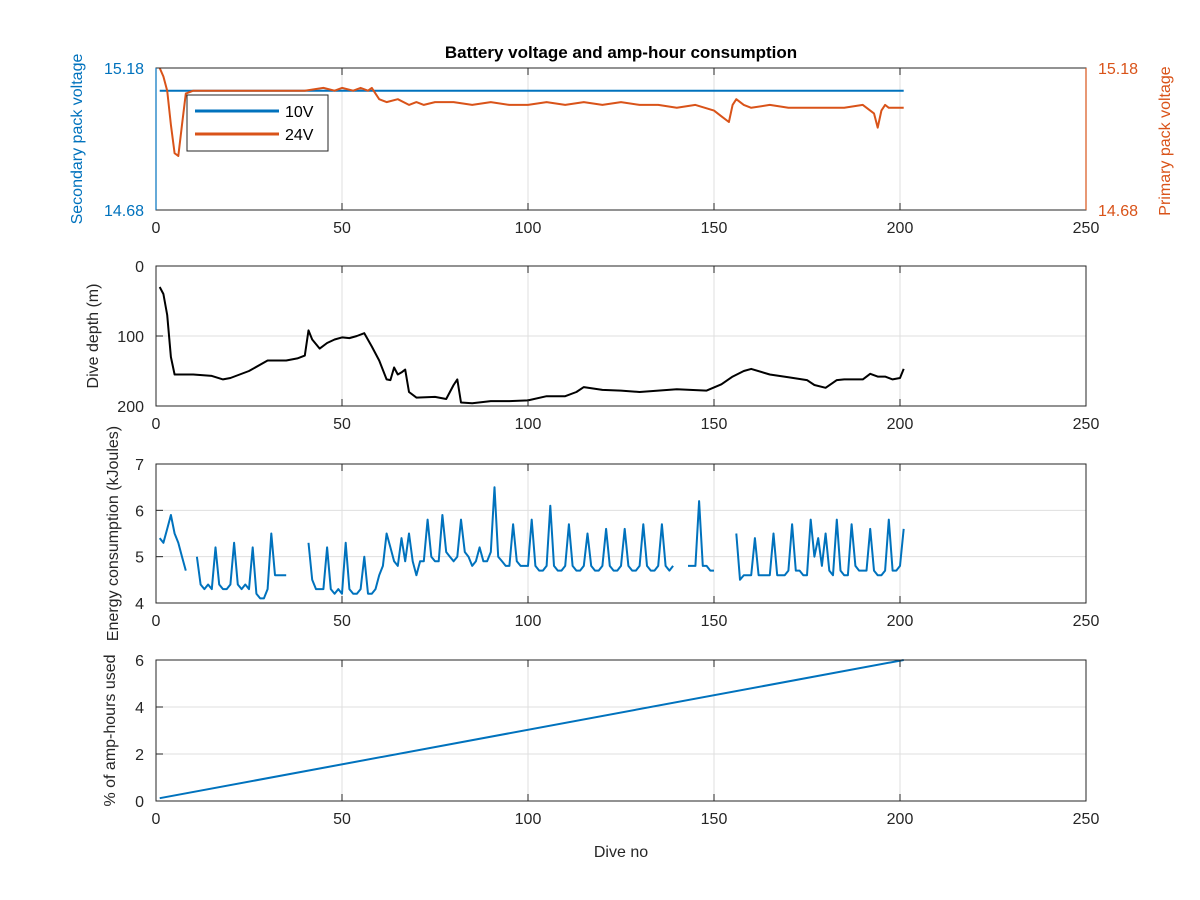 The width and height of the screenshot is (1200, 900). I want to click on y-axis-label: Energy consumption (kJoules), so click(113, 533).